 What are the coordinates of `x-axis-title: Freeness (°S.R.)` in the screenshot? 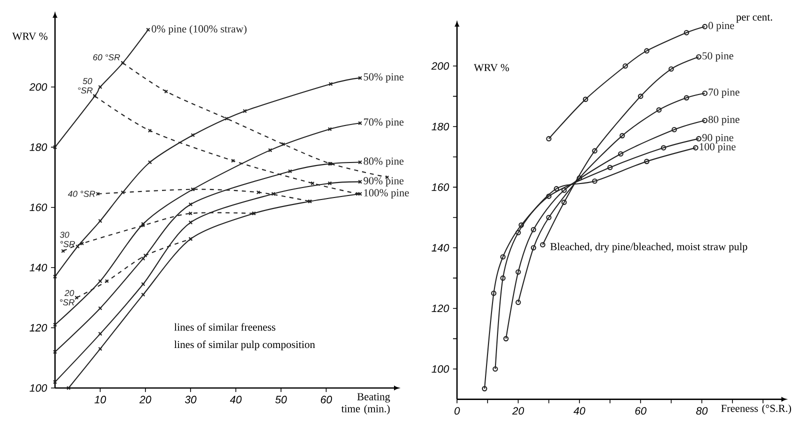 It's located at (756, 409).